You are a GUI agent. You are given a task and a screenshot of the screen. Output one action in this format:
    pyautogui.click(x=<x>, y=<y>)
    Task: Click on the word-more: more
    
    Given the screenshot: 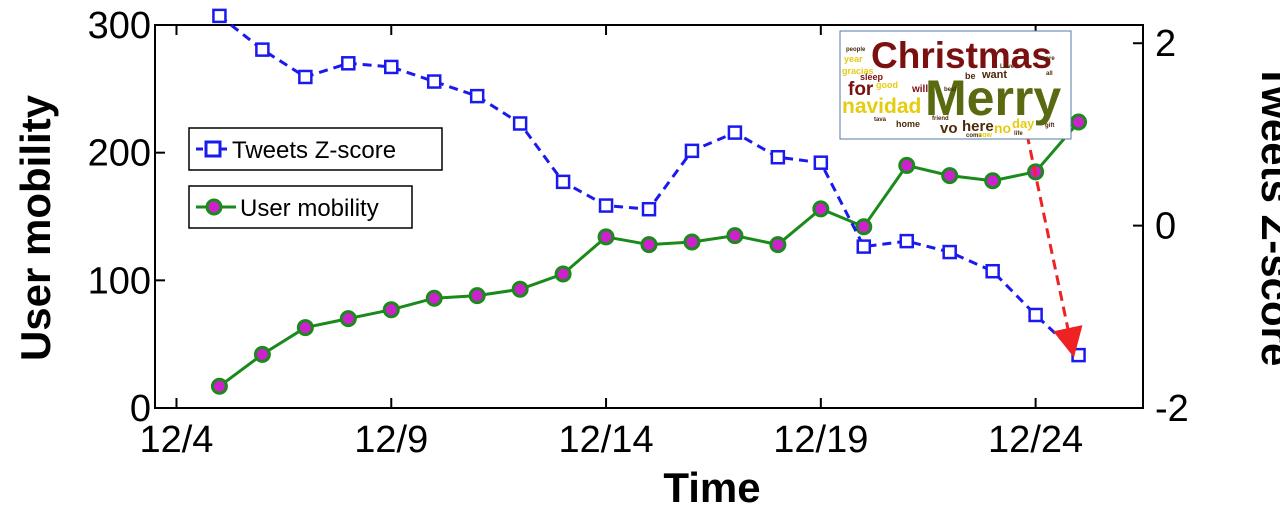 What is the action you would take?
    pyautogui.click(x=1047, y=59)
    